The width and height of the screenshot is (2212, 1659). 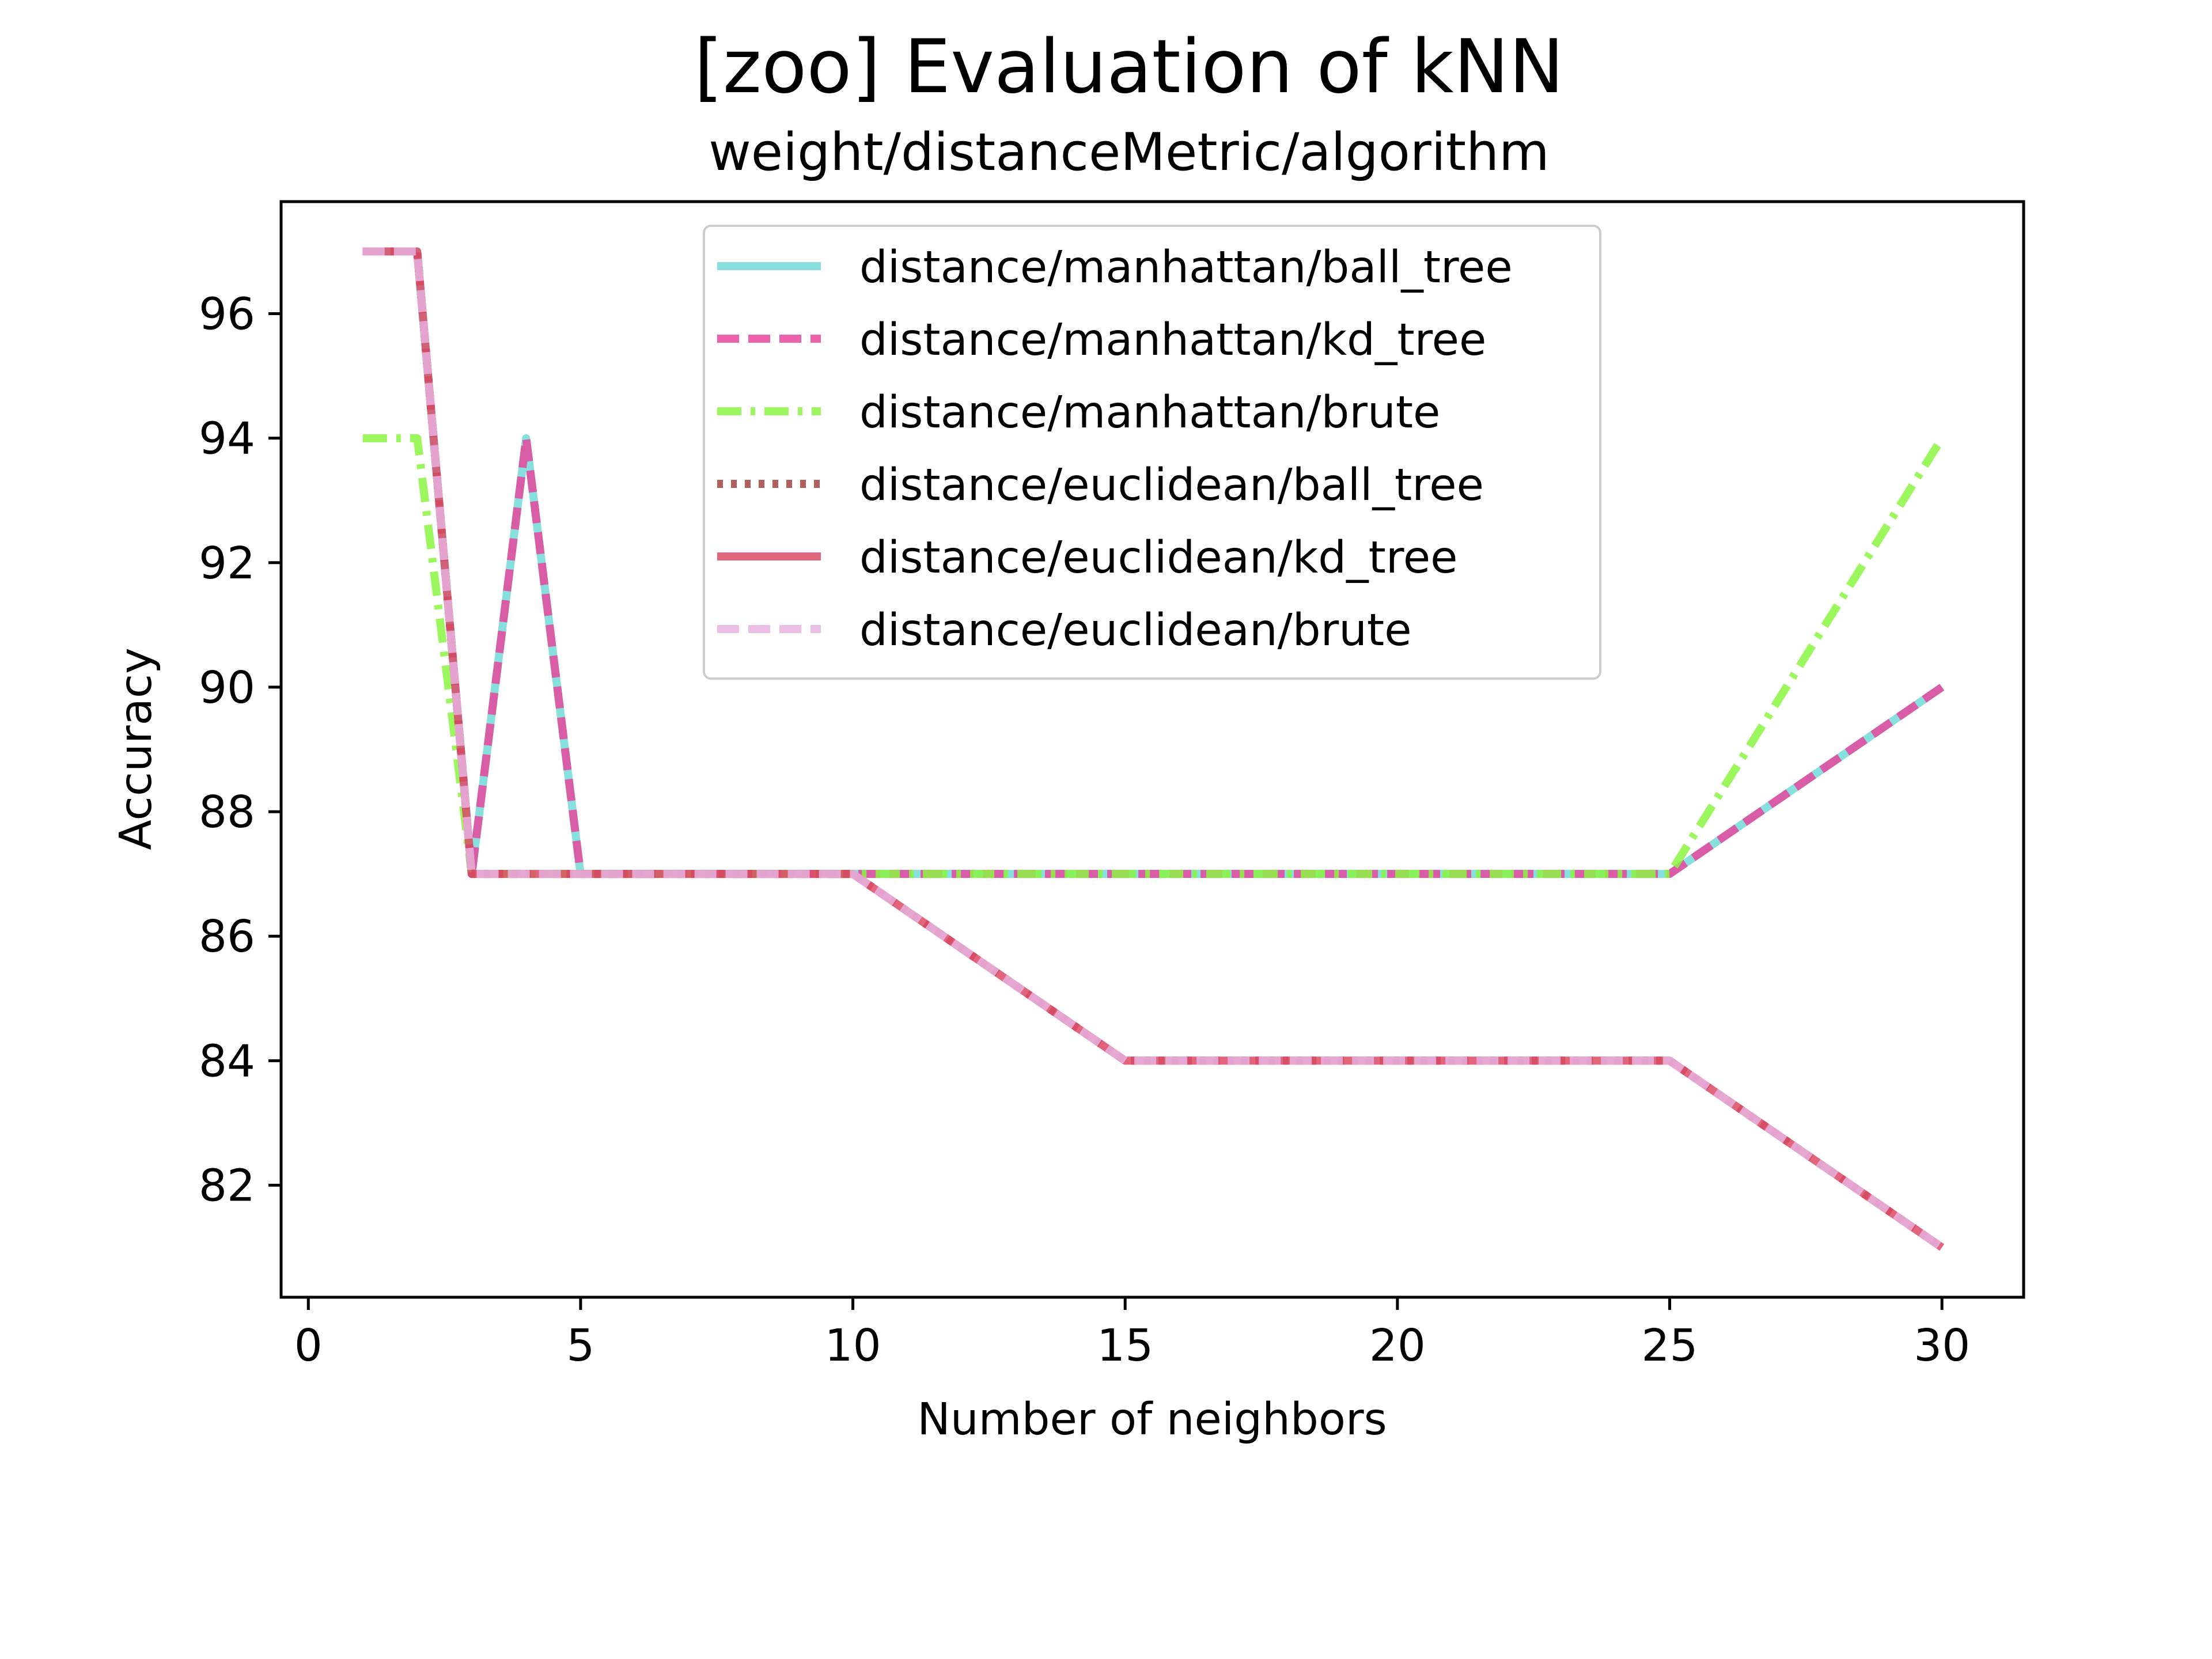 What do you see at coordinates (853, 1346) in the screenshot?
I see `x-tick-label: 10` at bounding box center [853, 1346].